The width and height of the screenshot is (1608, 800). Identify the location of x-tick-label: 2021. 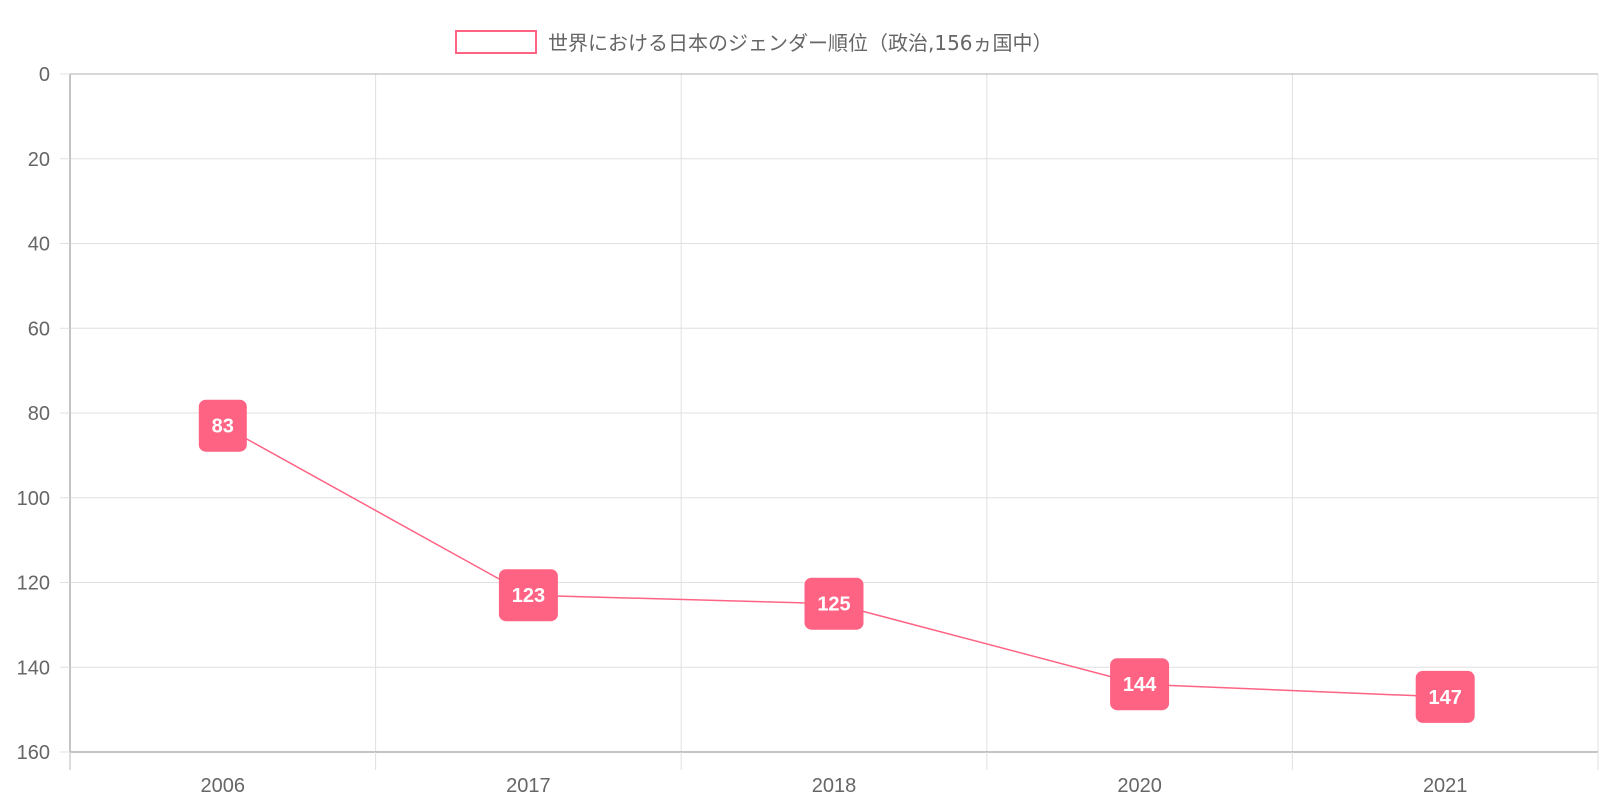
(1445, 786).